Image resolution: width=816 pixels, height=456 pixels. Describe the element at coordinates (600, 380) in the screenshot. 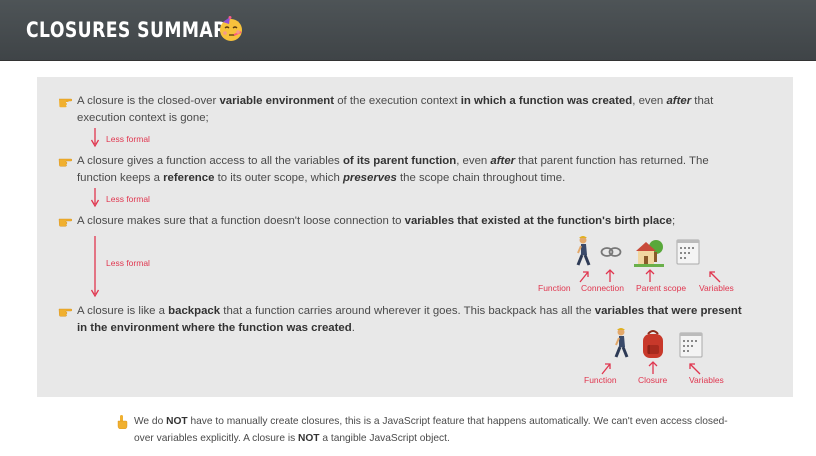

I see `diagram-2-label-function: Function` at that location.